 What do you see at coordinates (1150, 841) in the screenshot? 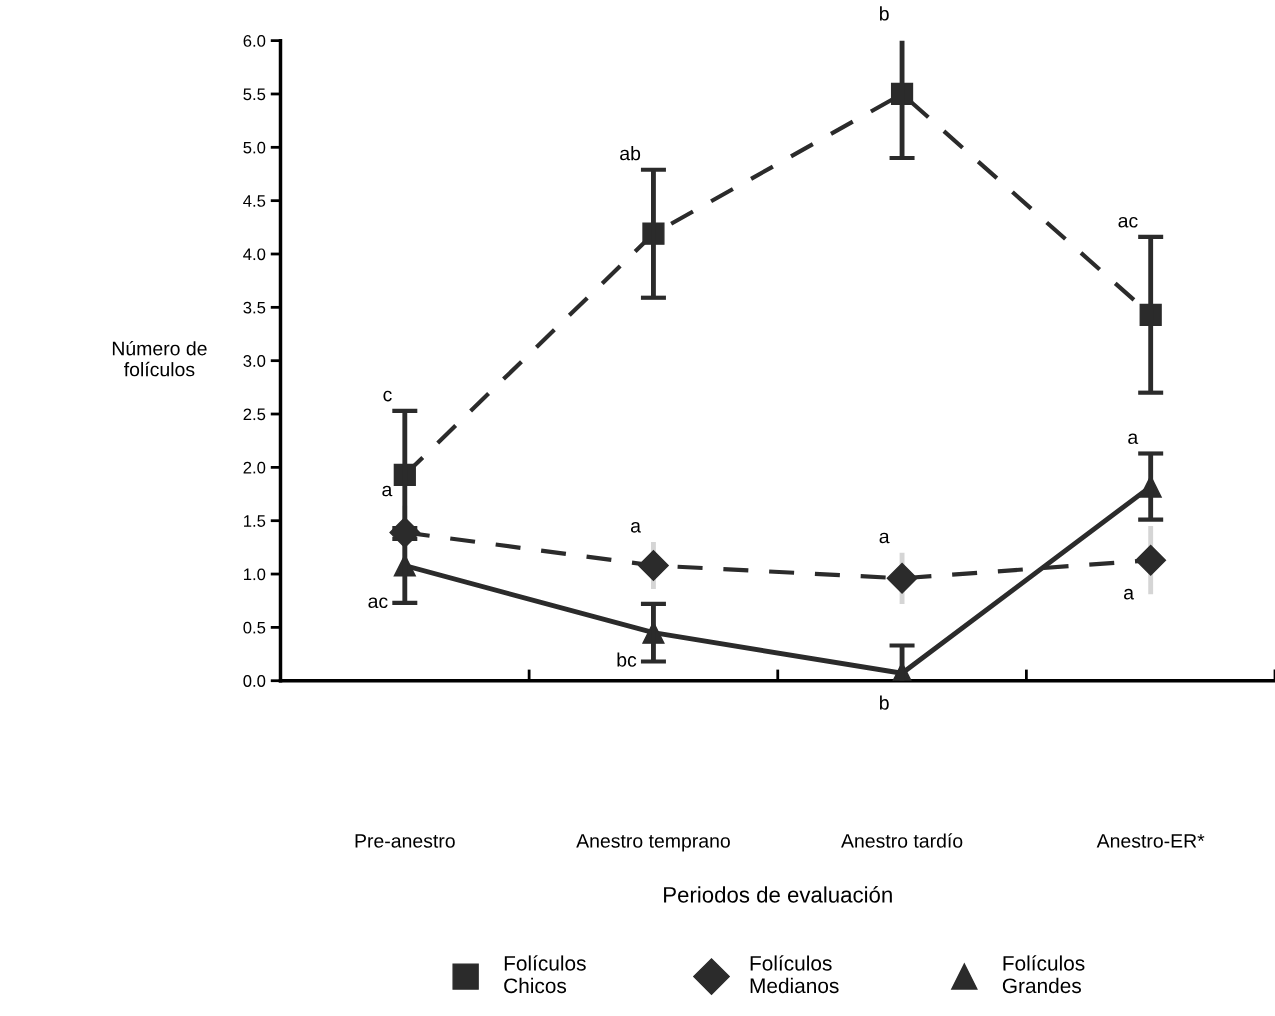
I see `x-tick-label: Anestro-ER*` at bounding box center [1150, 841].